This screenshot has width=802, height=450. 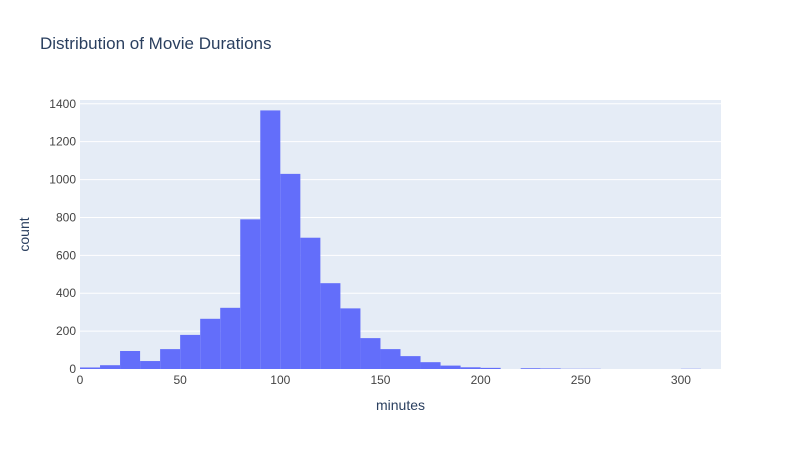 What do you see at coordinates (62, 142) in the screenshot?
I see `y-tick-label: 1200` at bounding box center [62, 142].